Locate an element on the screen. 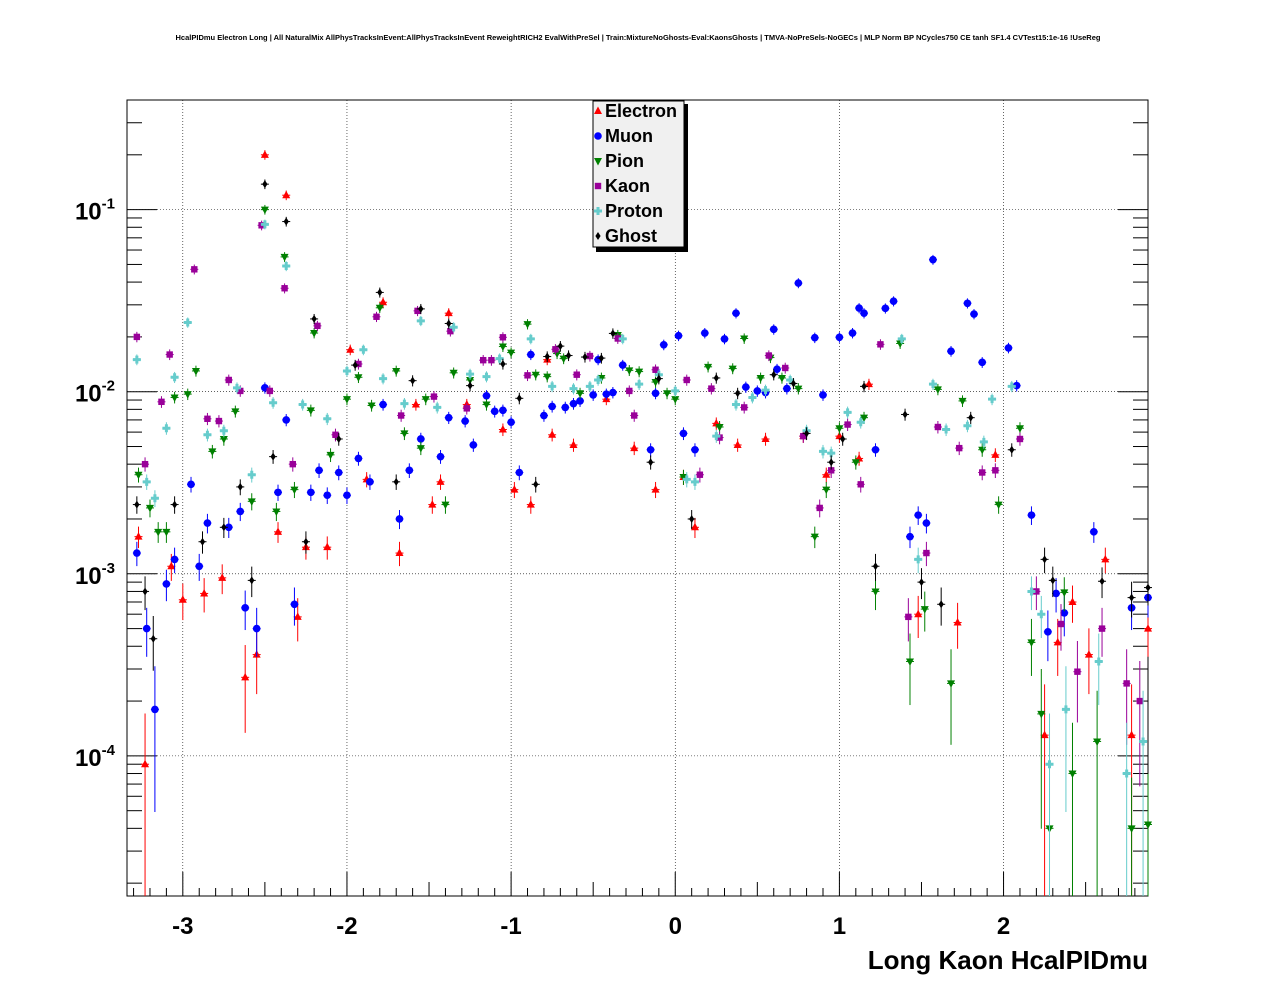  x-tick-label: -3 is located at coordinates (182, 926).